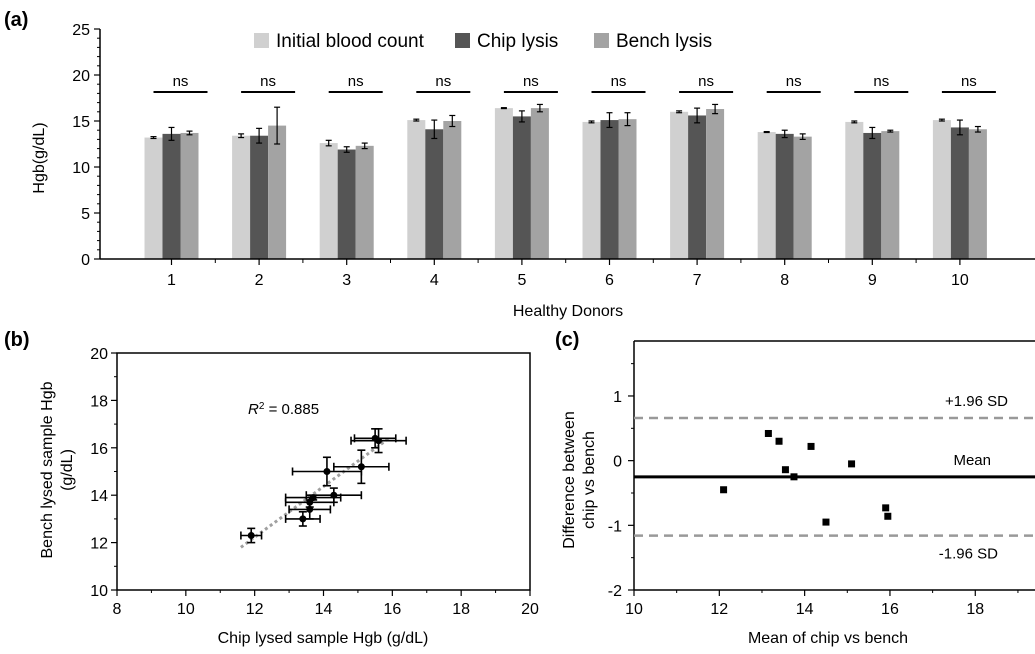 This screenshot has width=1035, height=654. What do you see at coordinates (461, 609) in the screenshot?
I see `x-tick-label-b: 18` at bounding box center [461, 609].